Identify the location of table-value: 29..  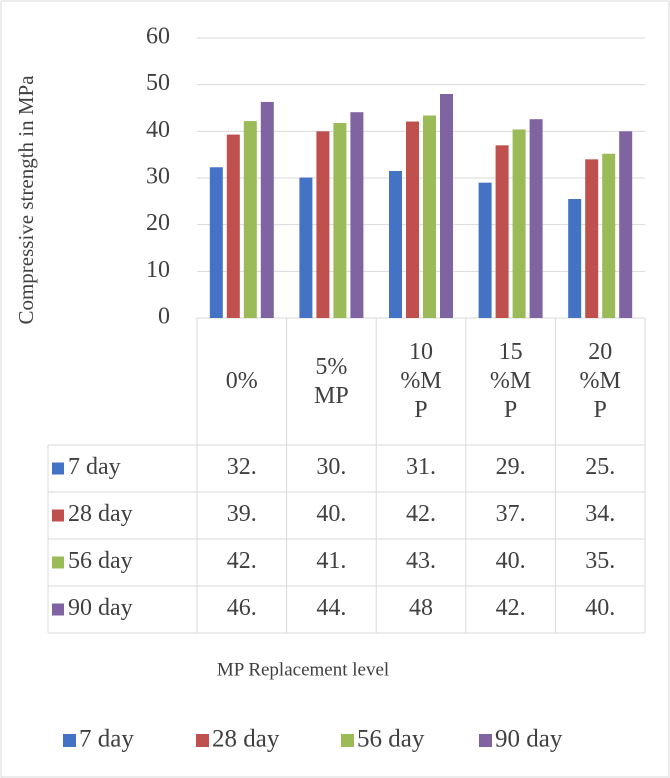
(511, 467).